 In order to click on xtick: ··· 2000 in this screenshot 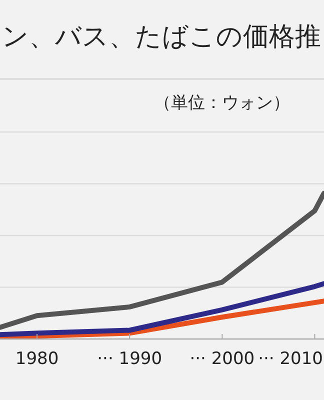, I will do `click(222, 359)`.